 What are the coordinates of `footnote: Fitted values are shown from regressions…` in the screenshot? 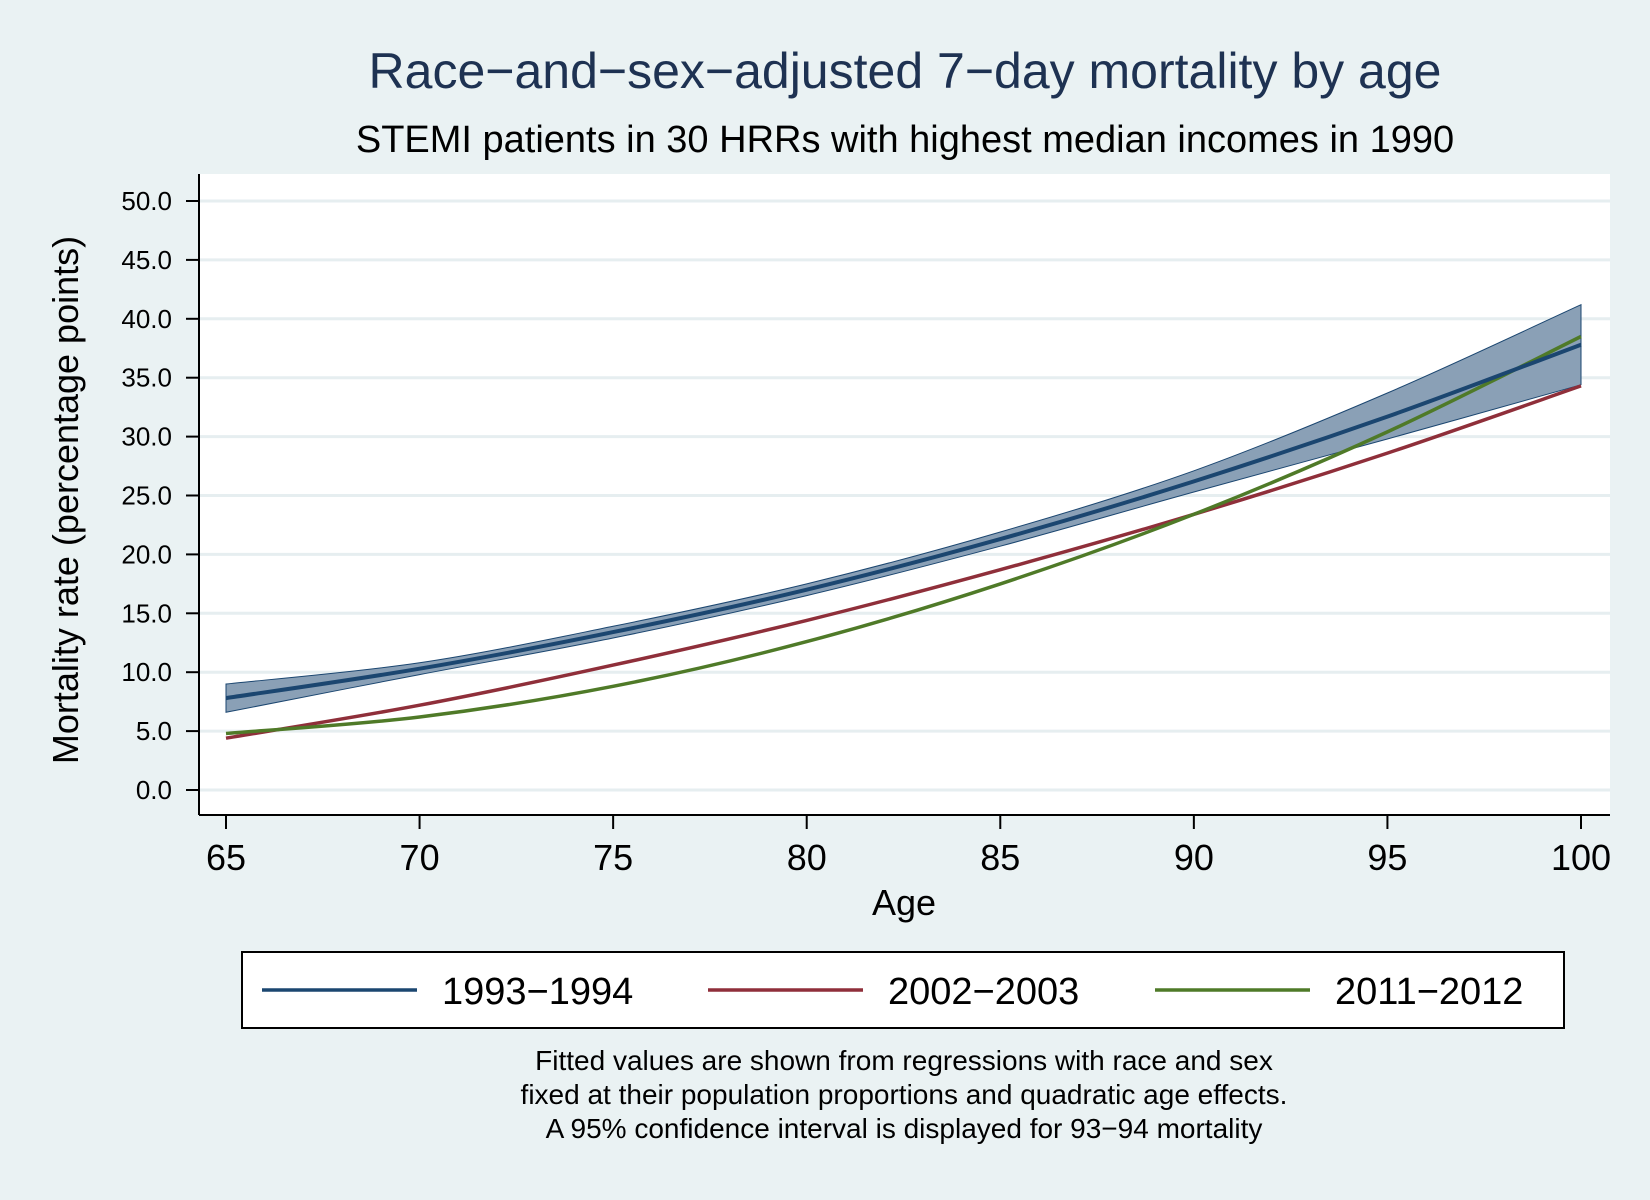 It's located at (904, 1094).